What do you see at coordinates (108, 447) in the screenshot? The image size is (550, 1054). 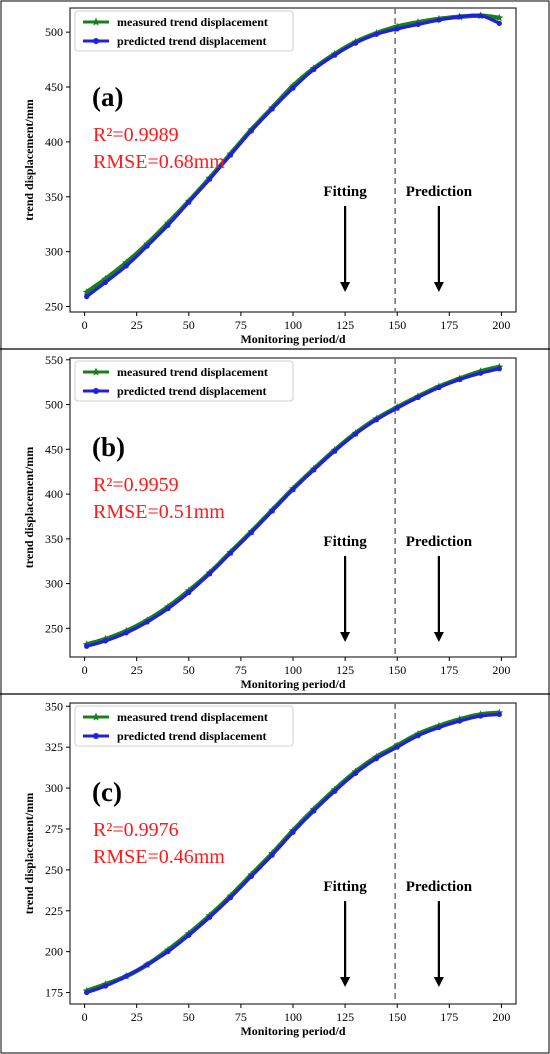 I see `panel-letter: (b)` at bounding box center [108, 447].